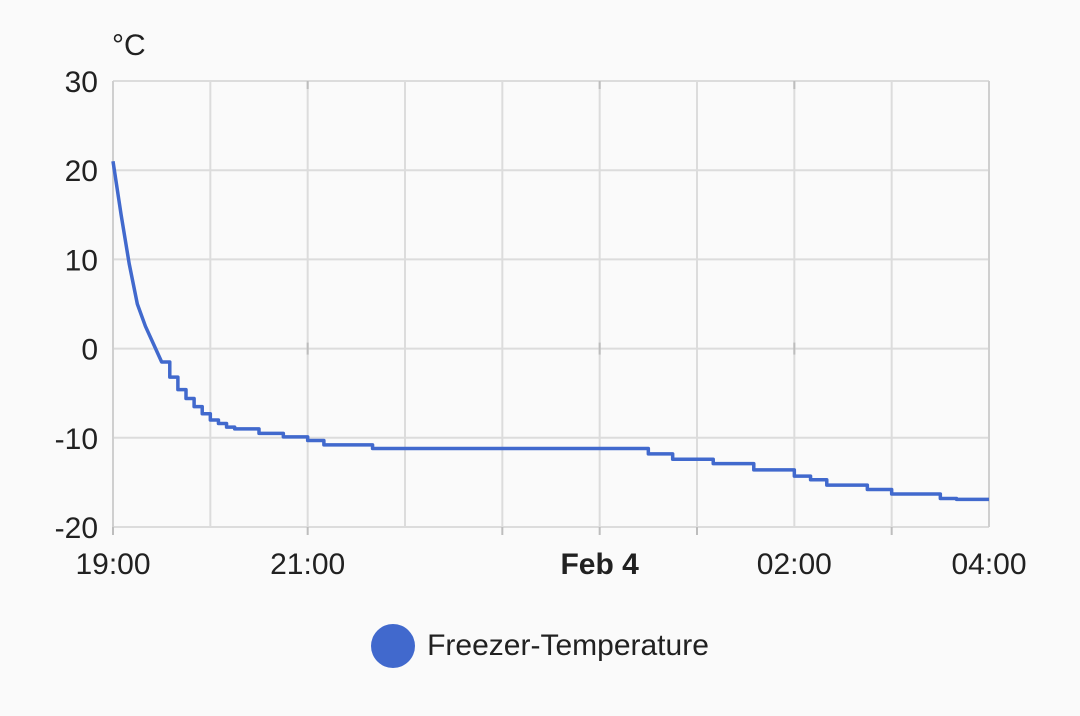 The image size is (1080, 716). I want to click on y-tick-label-0: 30, so click(81, 82).